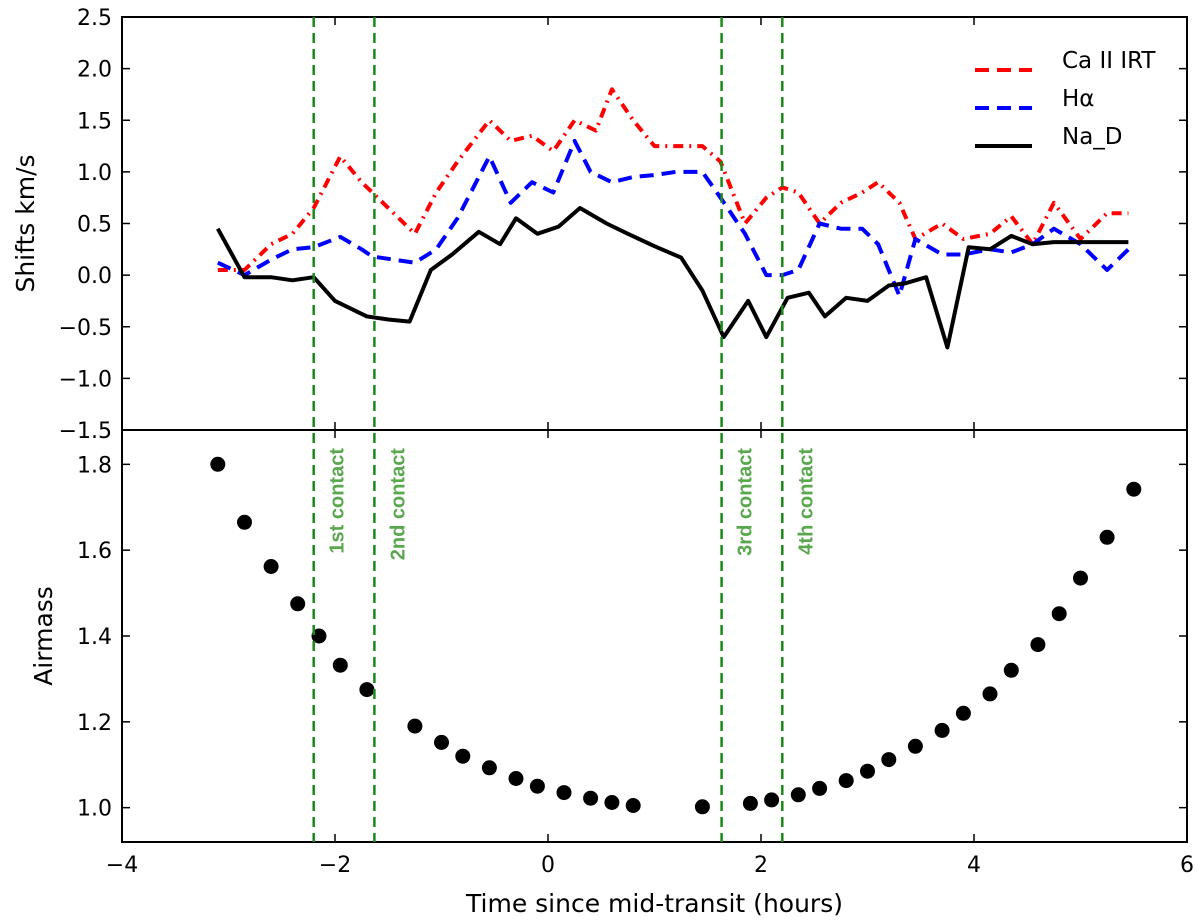  What do you see at coordinates (94, 276) in the screenshot?
I see `top-y-tick-label: 0.0` at bounding box center [94, 276].